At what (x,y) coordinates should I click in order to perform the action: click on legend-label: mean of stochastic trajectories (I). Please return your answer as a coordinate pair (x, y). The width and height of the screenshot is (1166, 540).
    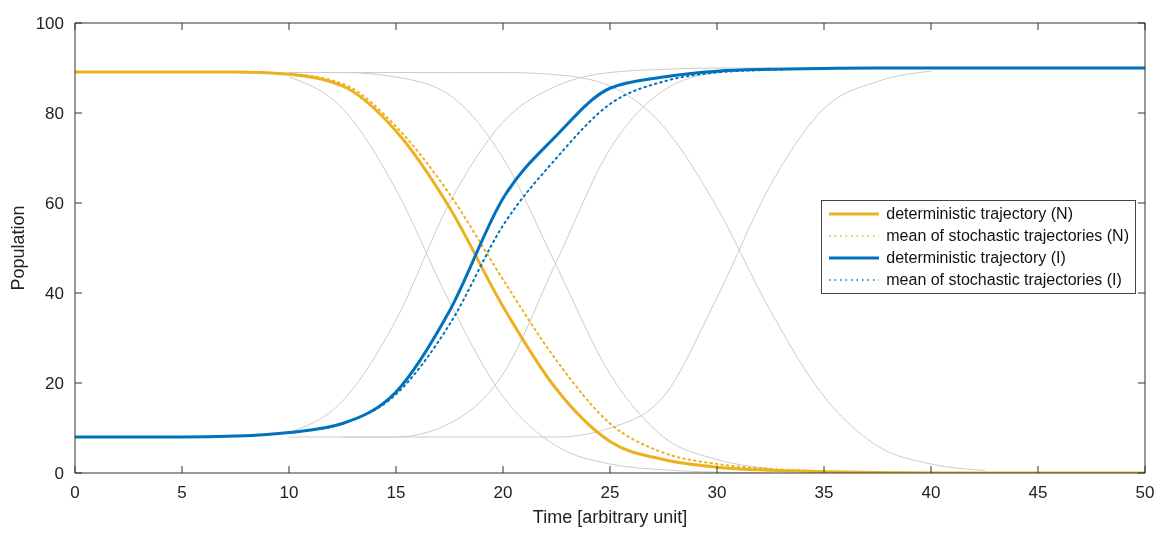
    Looking at the image, I should click on (1004, 280).